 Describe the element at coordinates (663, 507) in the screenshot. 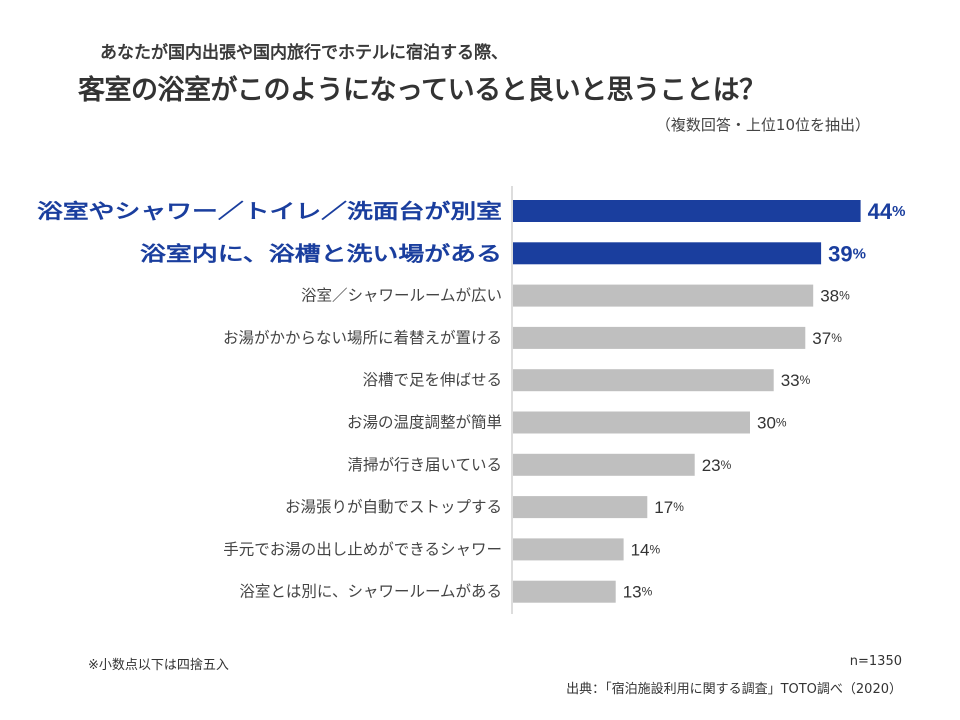

I see `value-number: 17` at that location.